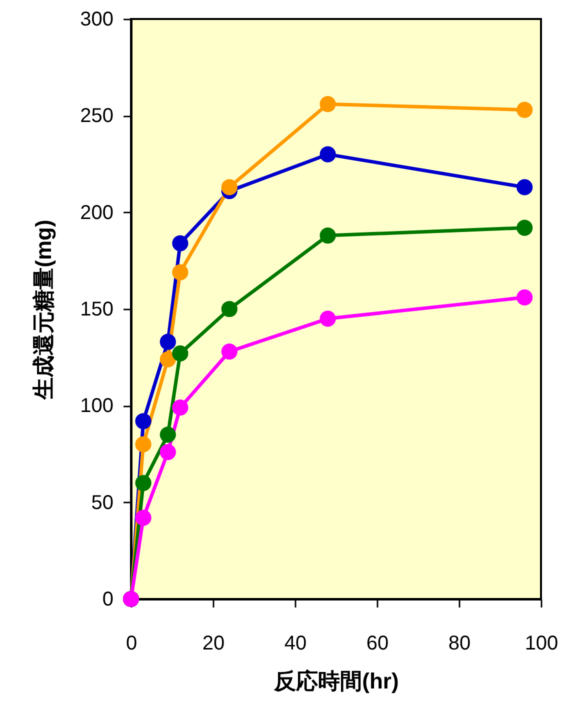  I want to click on y-tick-label: 300, so click(97, 19).